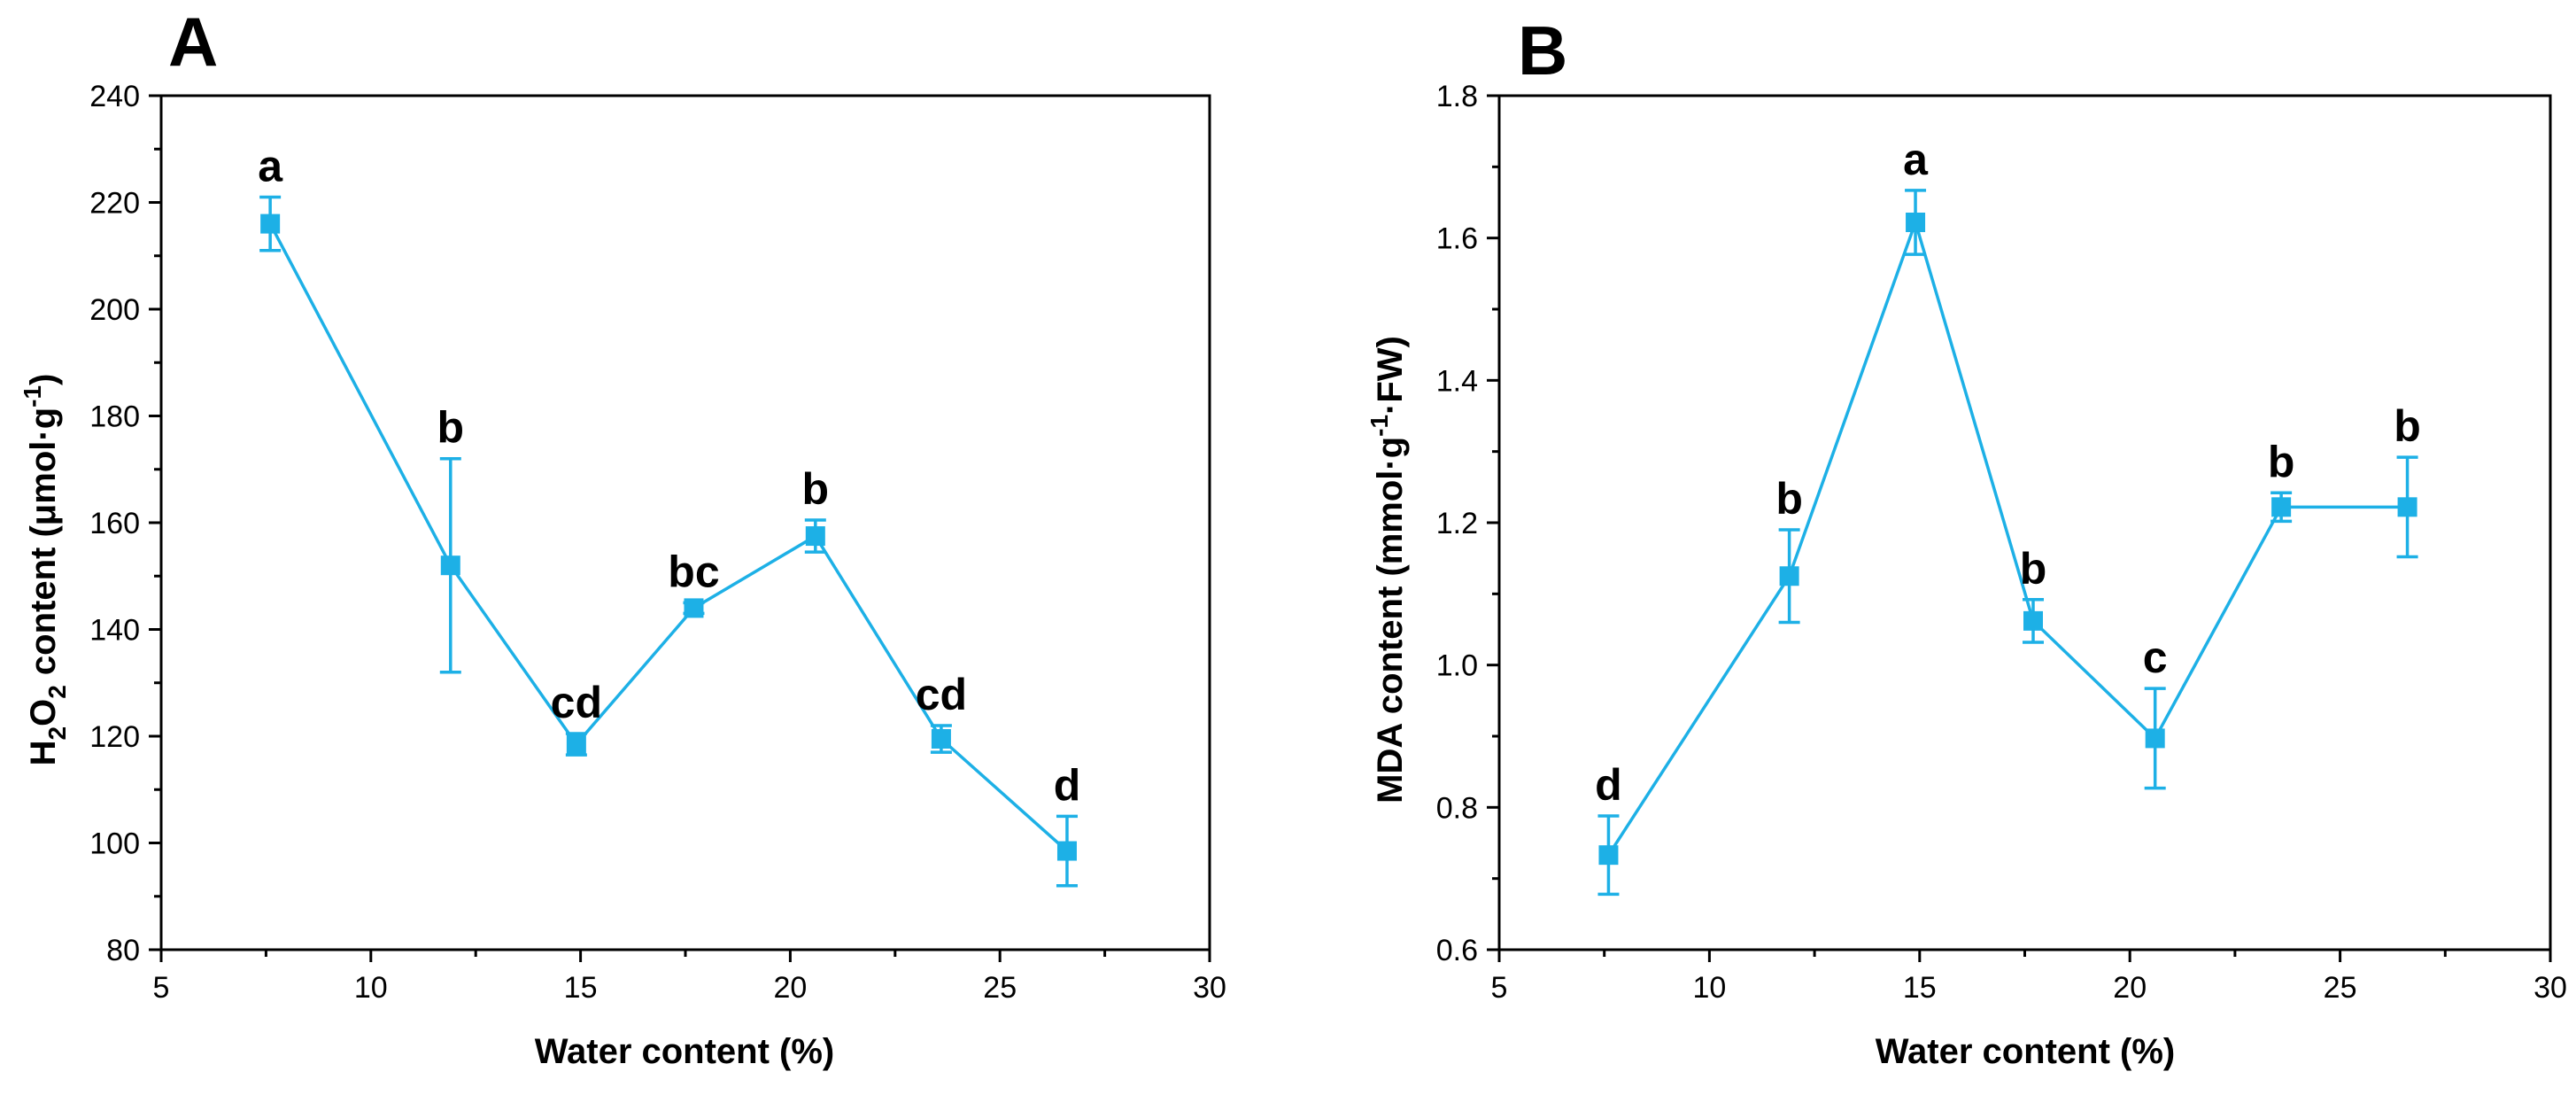 Image resolution: width=2576 pixels, height=1095 pixels. I want to click on significance-label-pa: d, so click(1067, 785).